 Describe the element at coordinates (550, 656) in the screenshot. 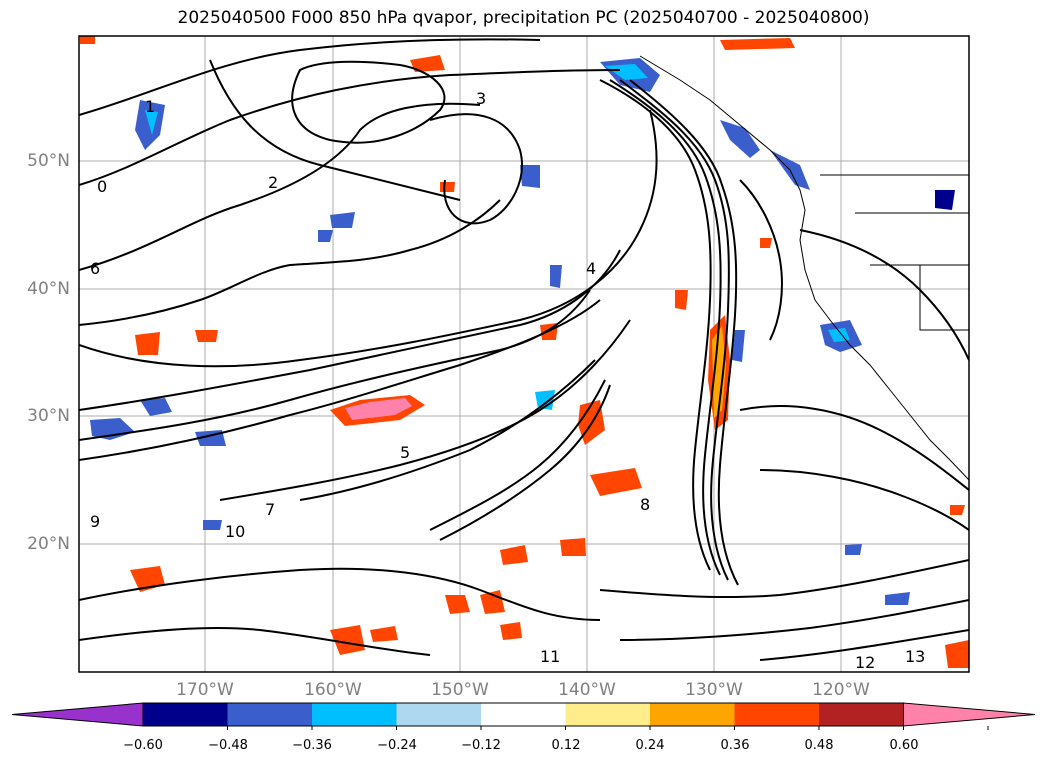

I see `contour-label: 11` at that location.